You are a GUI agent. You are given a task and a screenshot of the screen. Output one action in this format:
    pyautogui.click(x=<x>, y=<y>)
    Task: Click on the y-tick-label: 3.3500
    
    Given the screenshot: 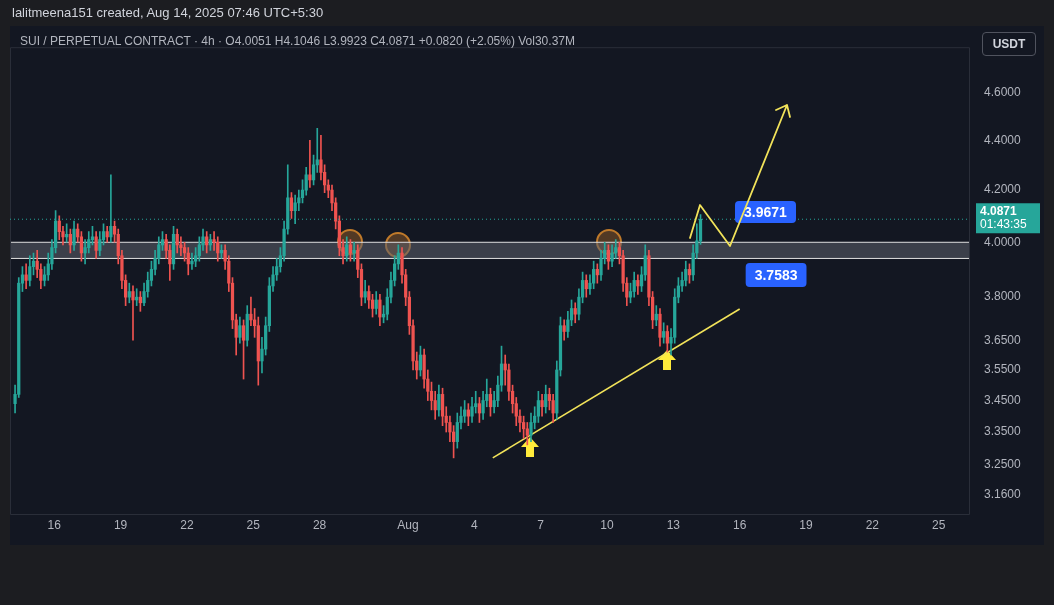 What is the action you would take?
    pyautogui.click(x=1003, y=431)
    